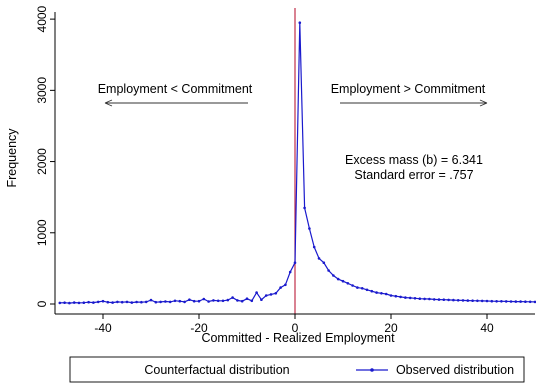 This screenshot has height=383, width=536. Describe the element at coordinates (42, 18) in the screenshot. I see `y-tick-label: 4000` at that location.